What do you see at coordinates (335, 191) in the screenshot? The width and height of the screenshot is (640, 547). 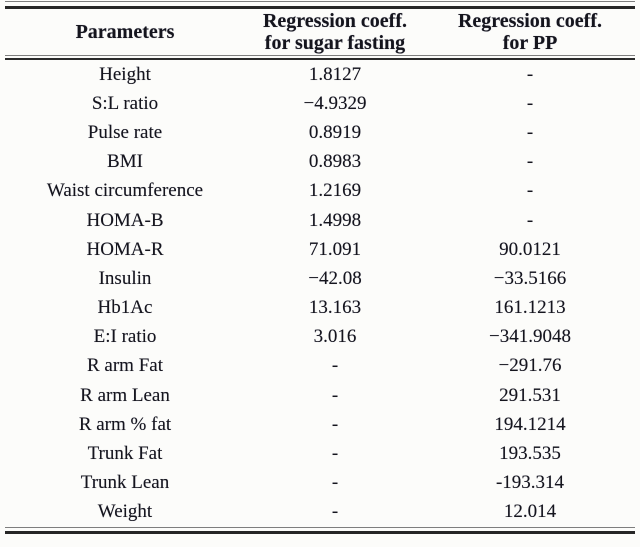 I see `sugar-fasting-cell: 1.2169` at bounding box center [335, 191].